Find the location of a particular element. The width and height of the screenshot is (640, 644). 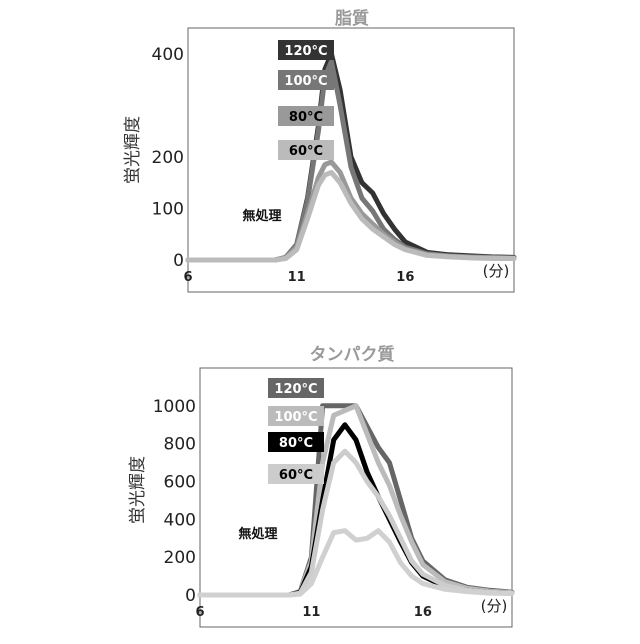

chart-title: 脂質 is located at coordinates (352, 18).